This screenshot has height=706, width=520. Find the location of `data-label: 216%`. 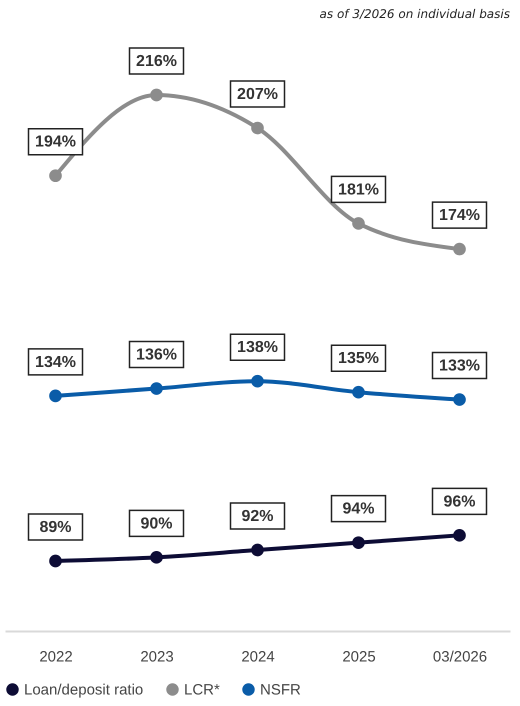

data-label: 216% is located at coordinates (156, 61).